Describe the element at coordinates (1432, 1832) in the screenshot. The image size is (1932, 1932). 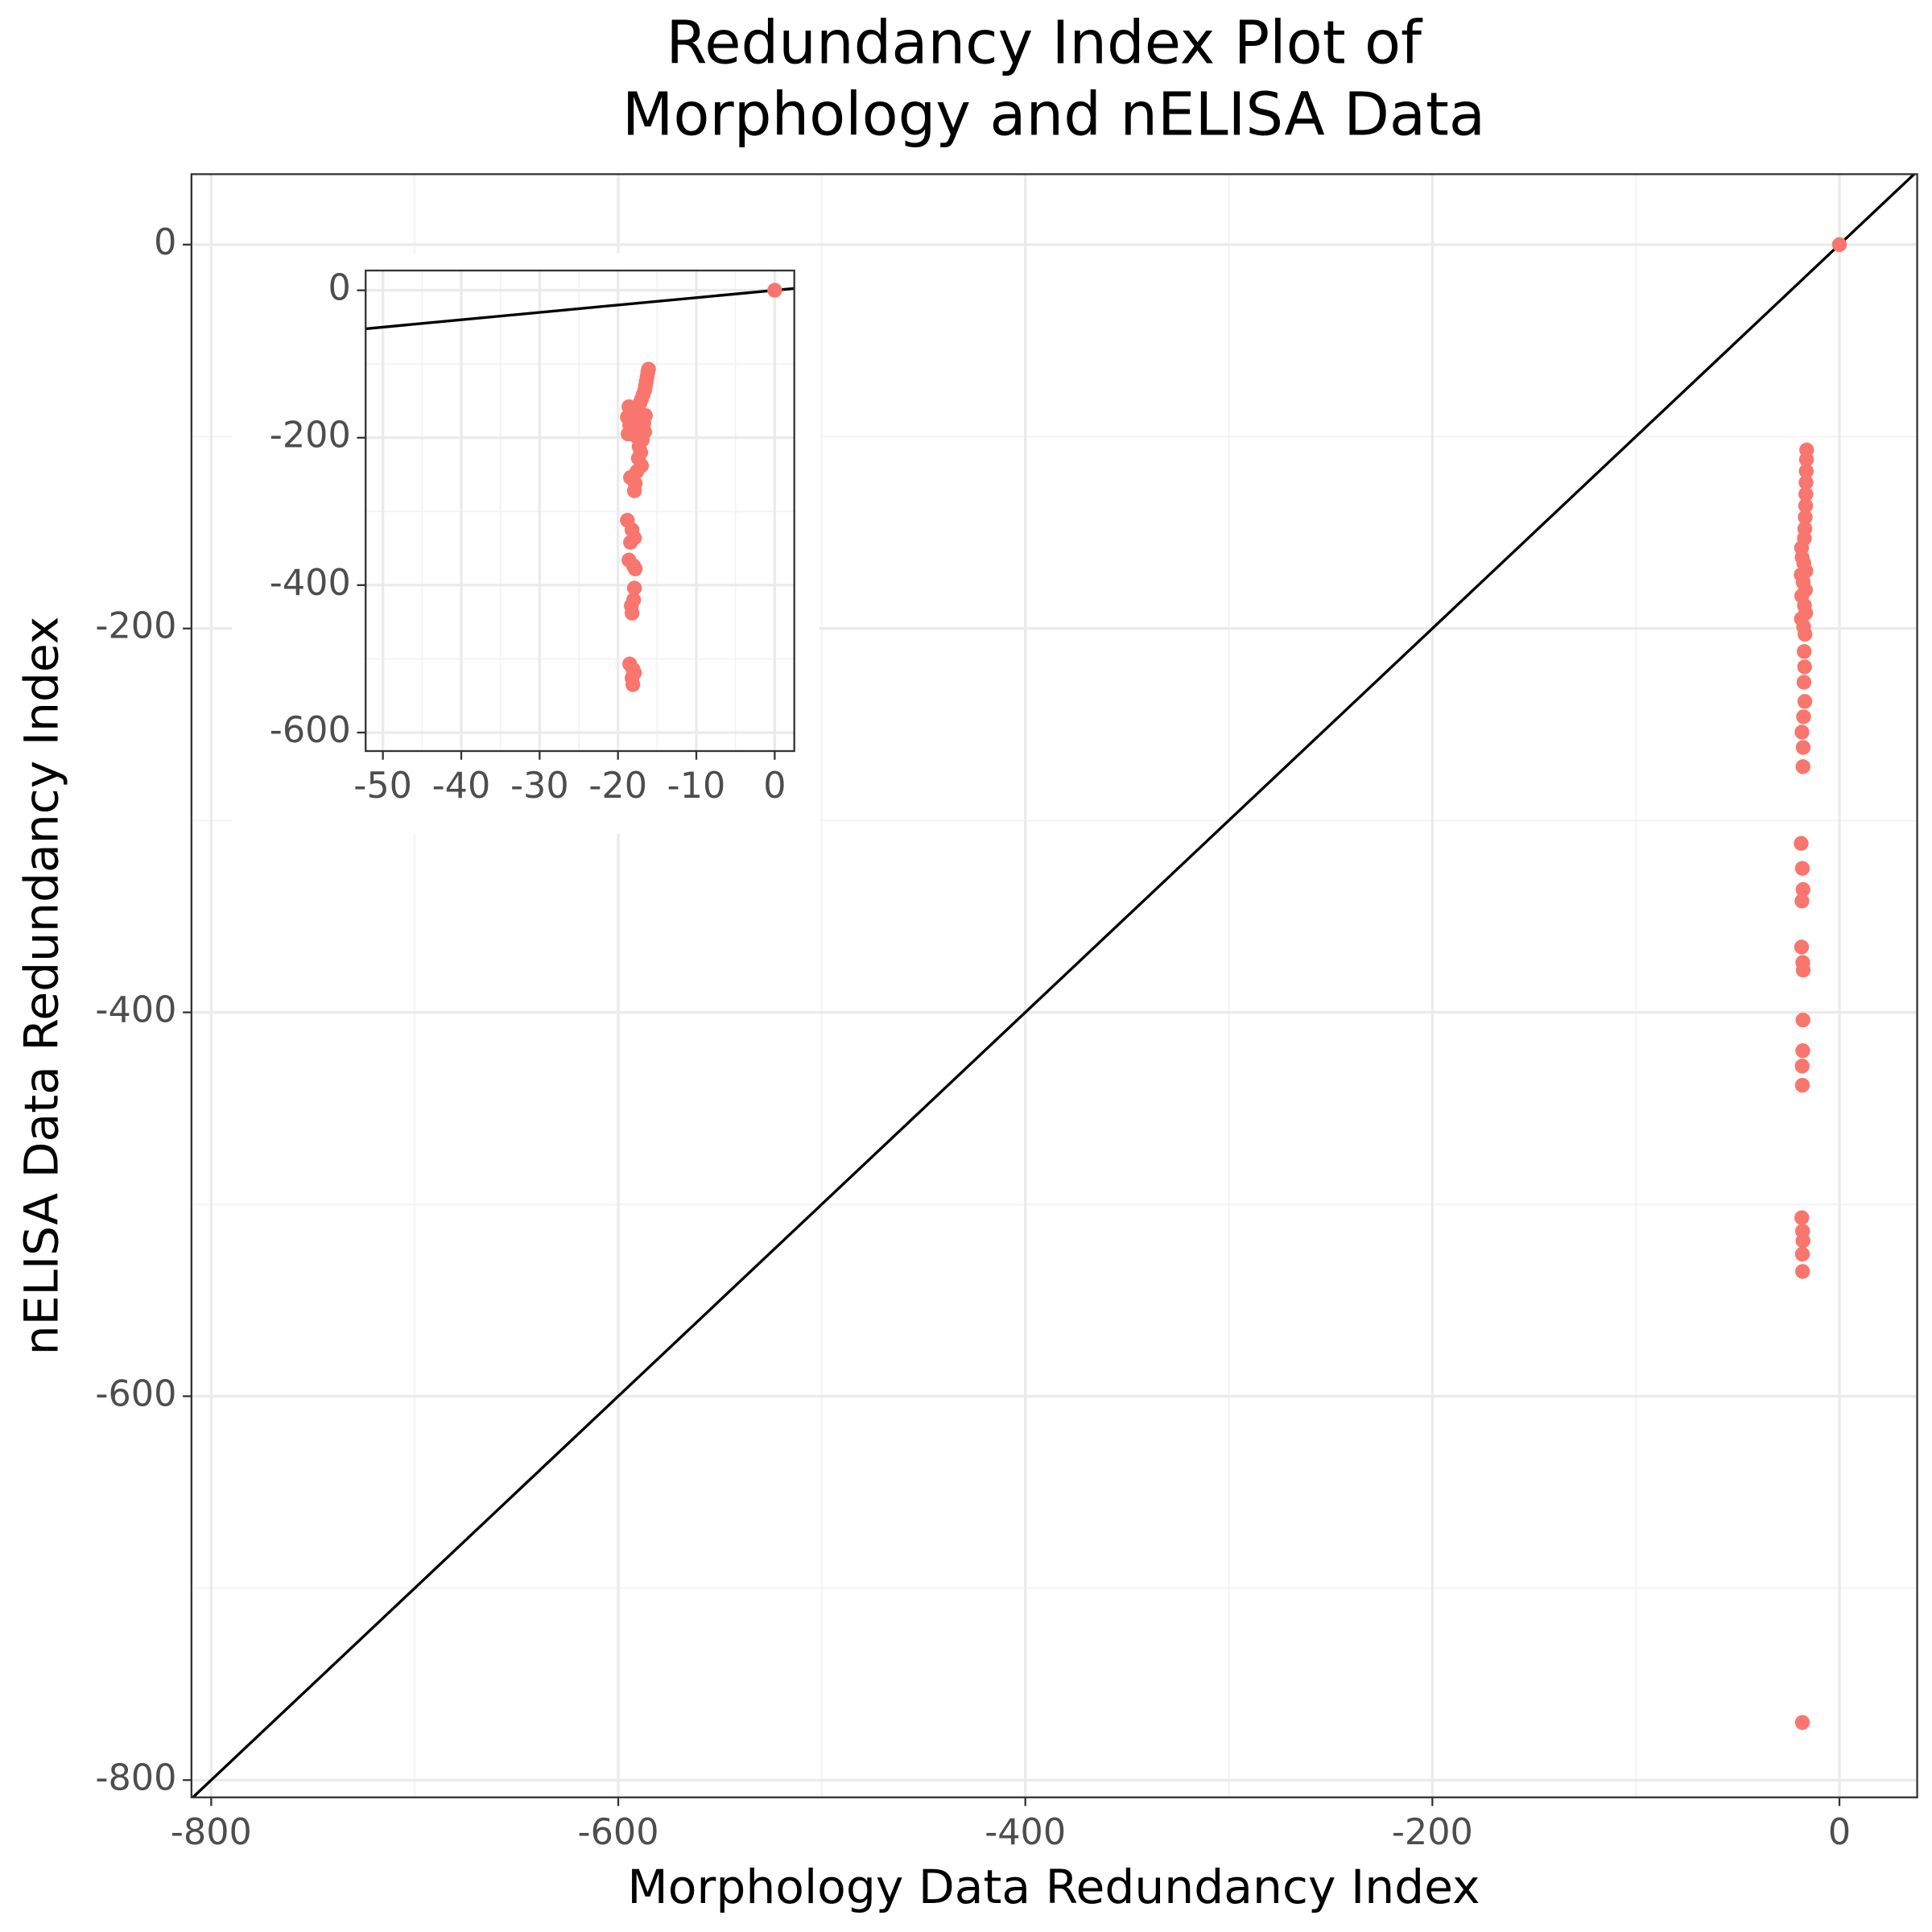
I see `x-tick-label: -200` at that location.